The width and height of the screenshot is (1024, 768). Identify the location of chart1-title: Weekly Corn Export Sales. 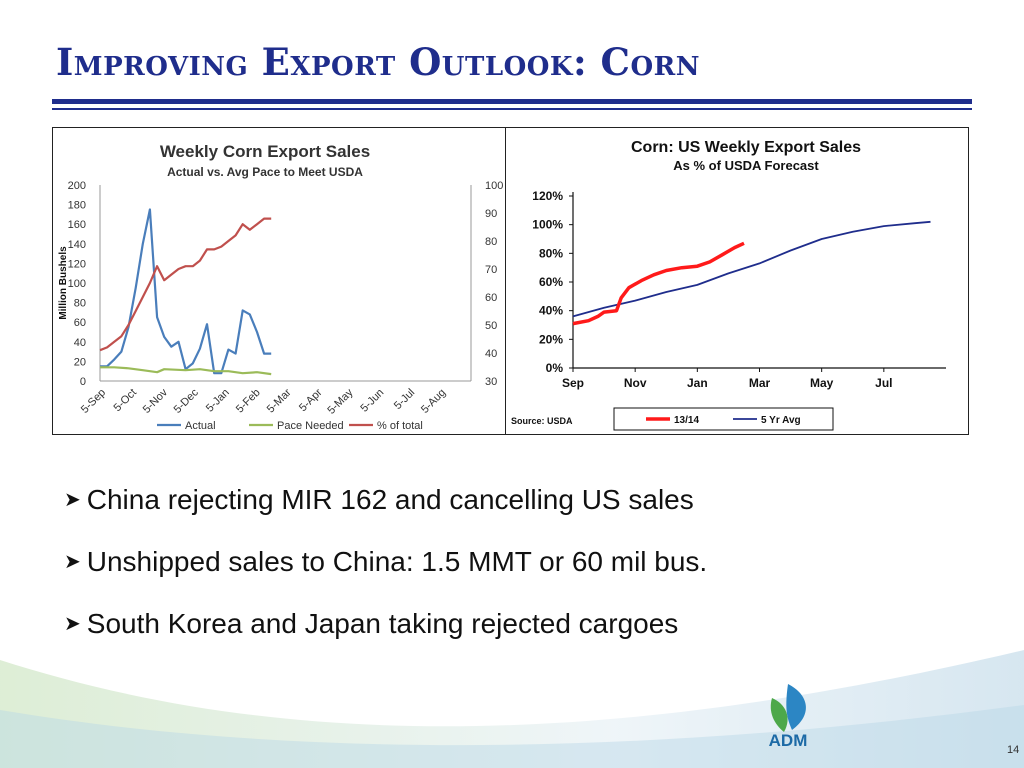
(265, 151).